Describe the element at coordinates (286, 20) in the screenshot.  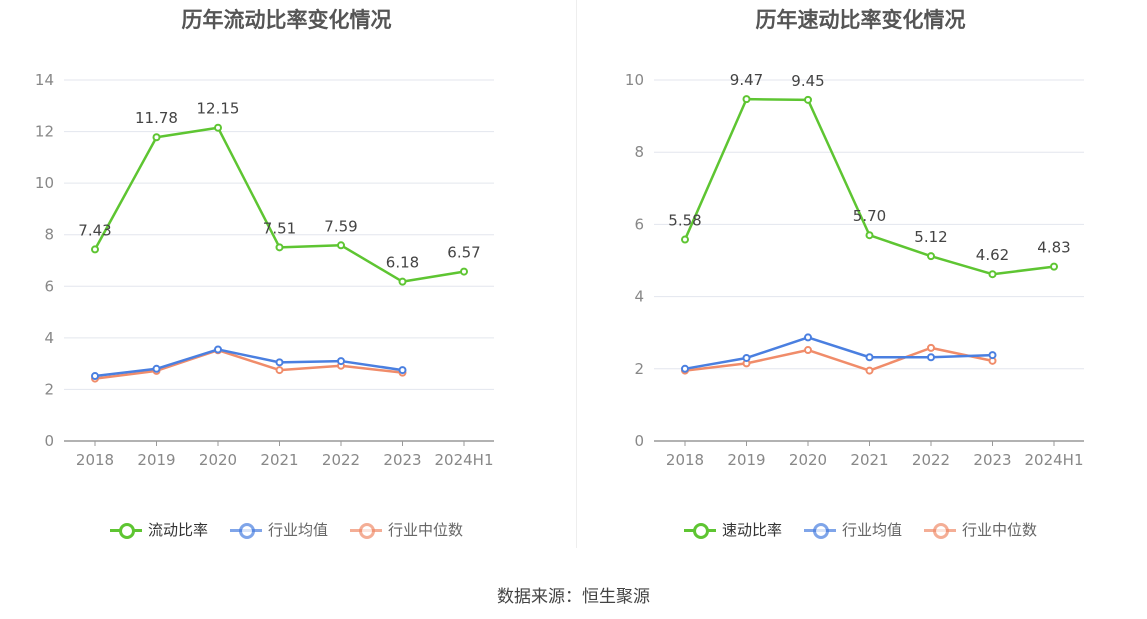
I see `chart-title: 历年流动比率变化情况` at that location.